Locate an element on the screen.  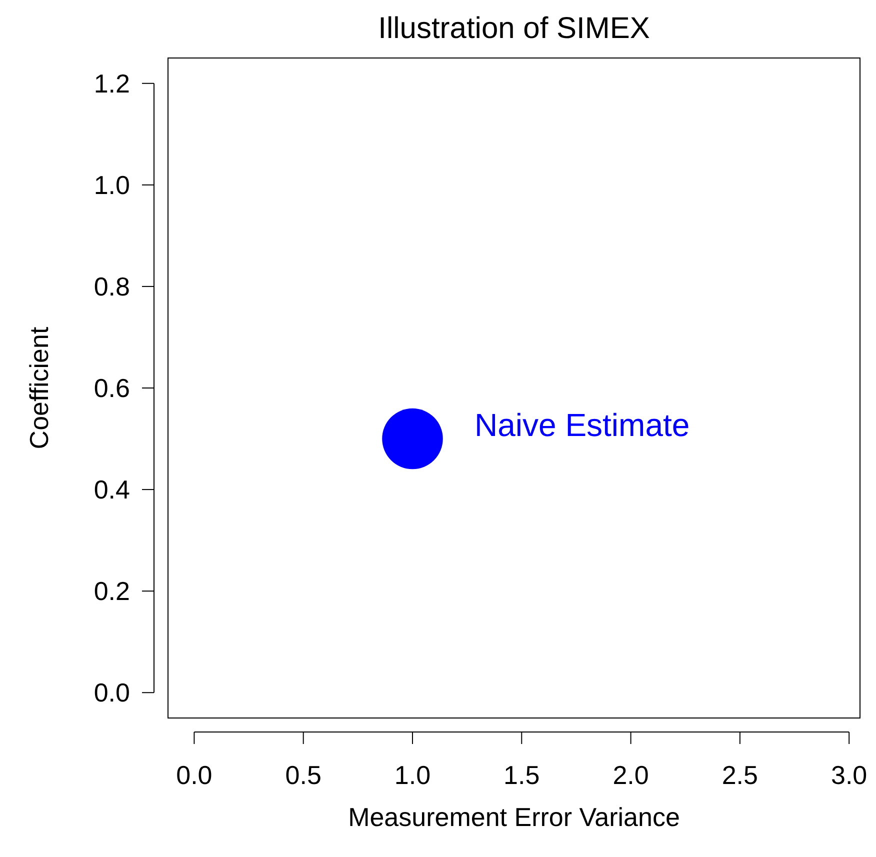
x-tick-label: 2.0 is located at coordinates (630, 775).